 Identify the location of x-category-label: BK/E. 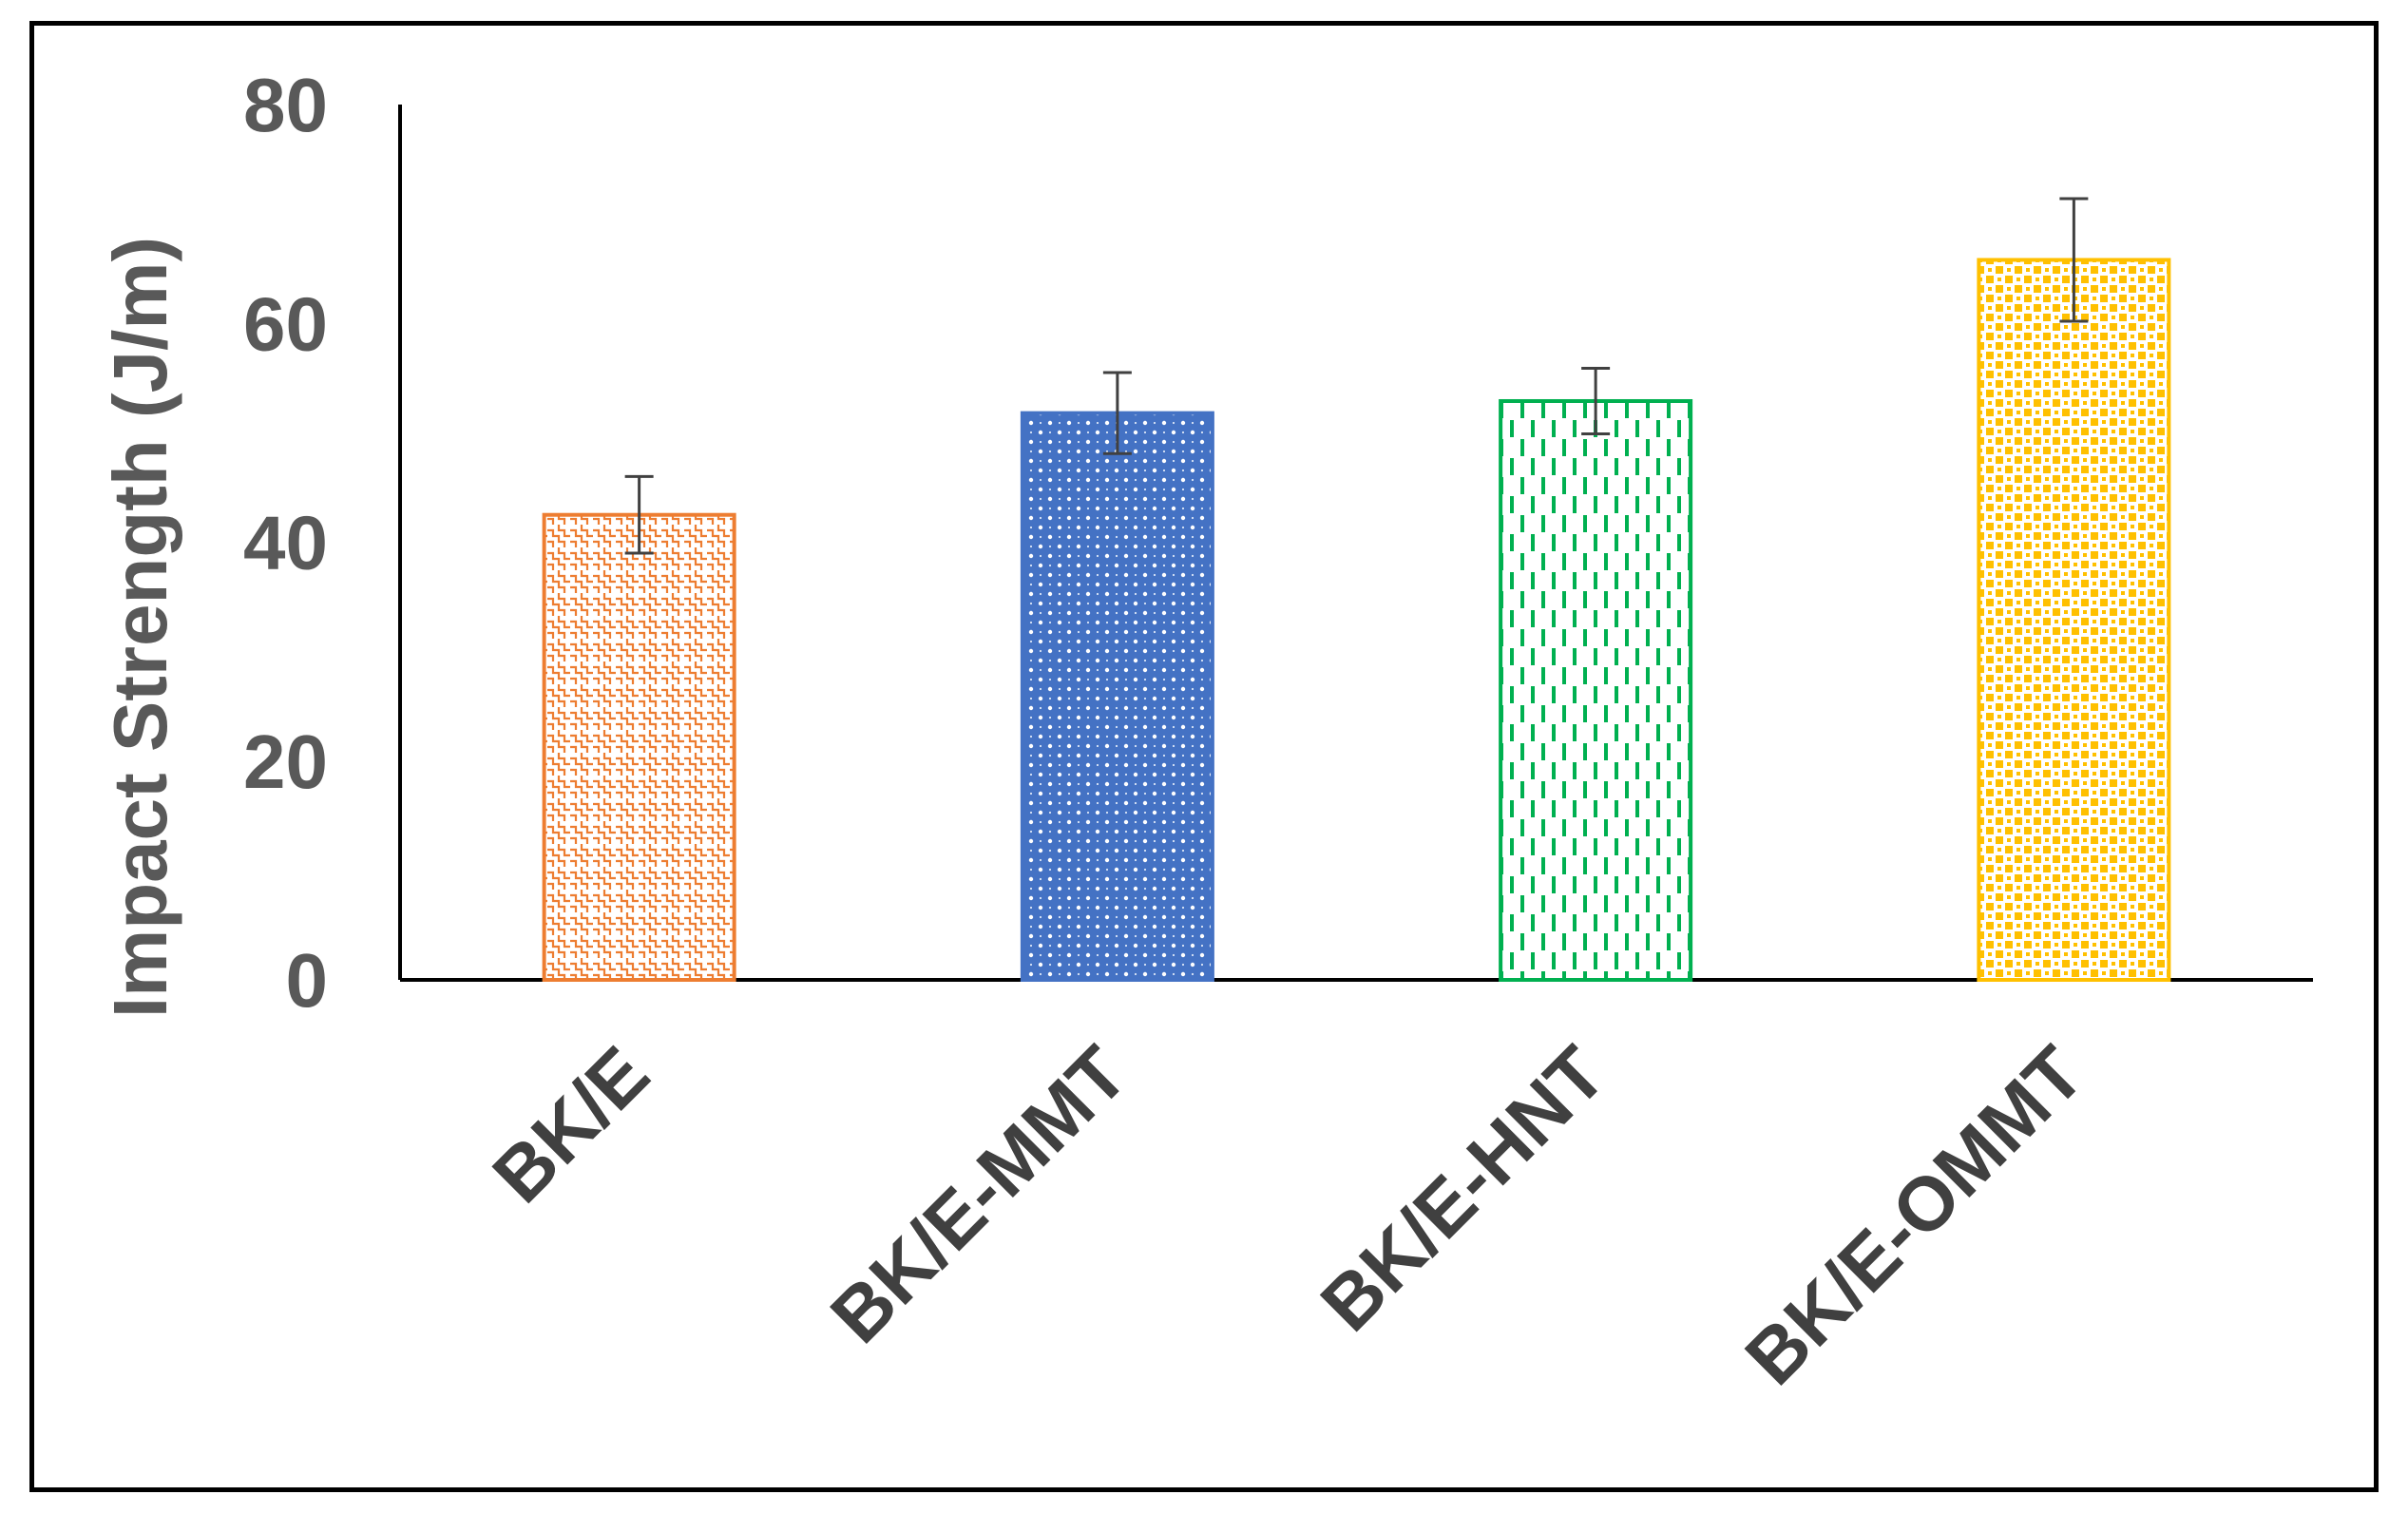
(571, 1124).